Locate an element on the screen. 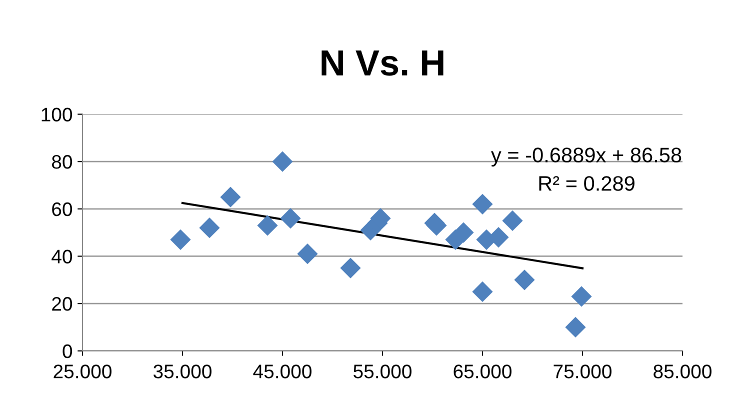  x-tick-label: 35.000 is located at coordinates (183, 371).